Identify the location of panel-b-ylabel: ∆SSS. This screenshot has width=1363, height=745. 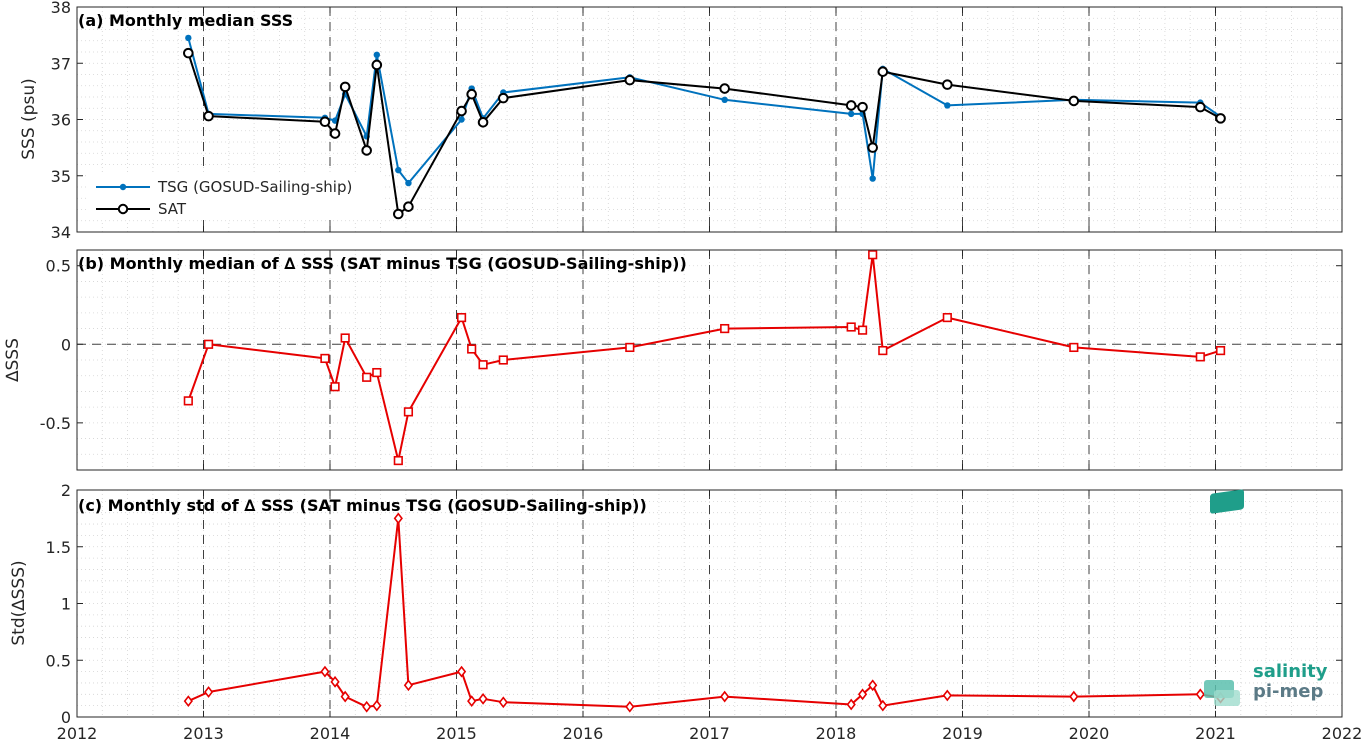
(13, 360).